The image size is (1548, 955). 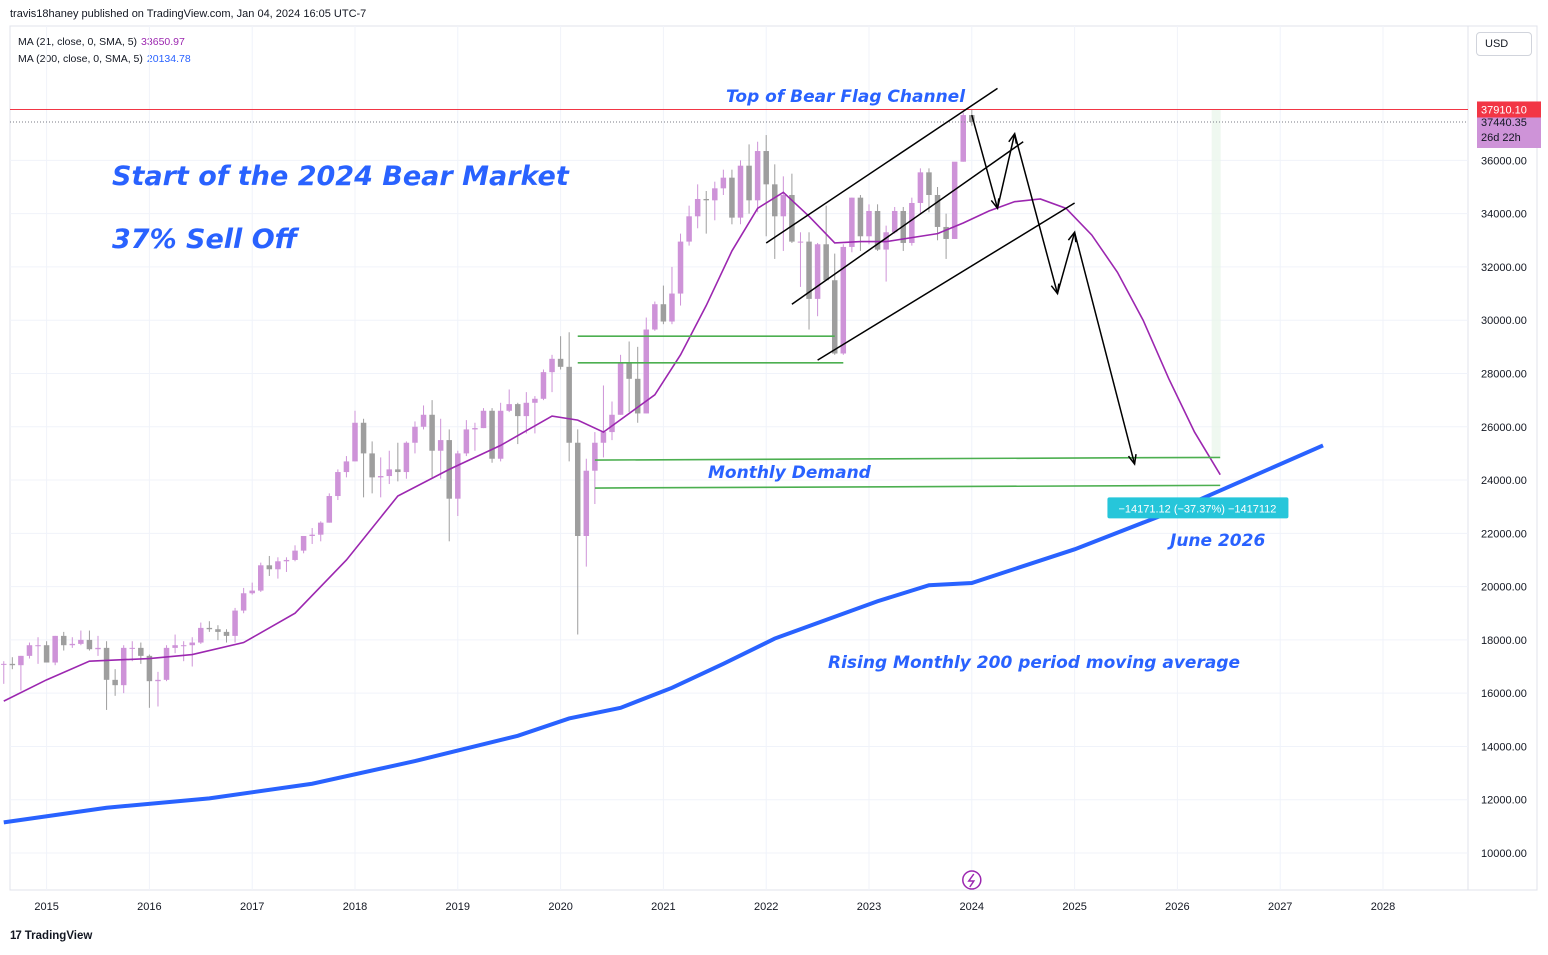 I want to click on ma21-legend: MA (21, close, 0, SMA, 5) 33650.97, so click(x=101, y=42).